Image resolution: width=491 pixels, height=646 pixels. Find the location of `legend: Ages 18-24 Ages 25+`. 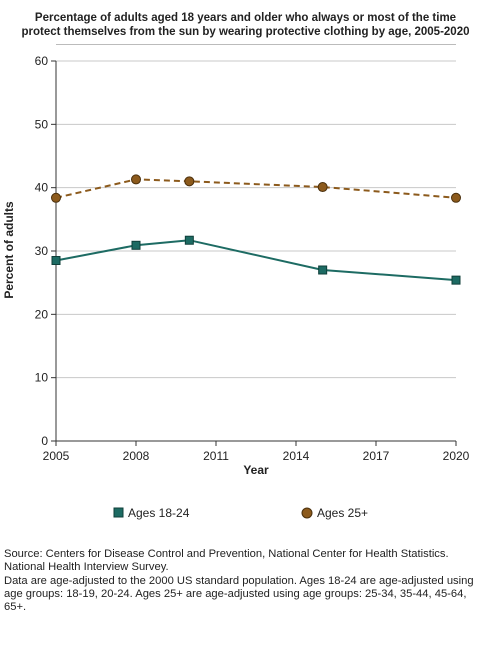

legend: Ages 18-24 Ages 25+ is located at coordinates (245, 516).